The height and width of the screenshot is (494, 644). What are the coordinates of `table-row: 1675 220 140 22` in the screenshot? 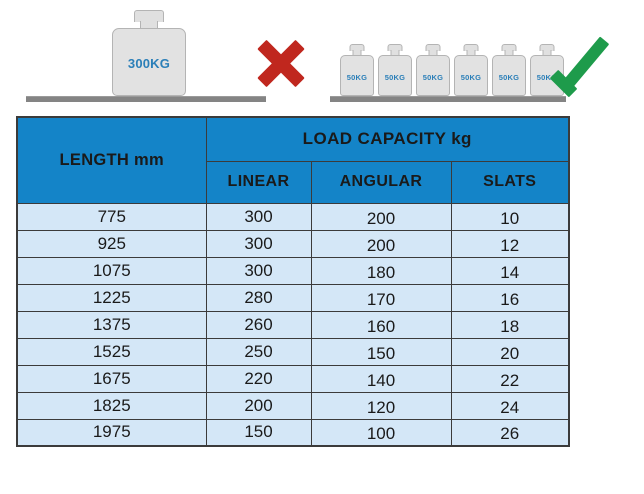 It's located at (293, 378).